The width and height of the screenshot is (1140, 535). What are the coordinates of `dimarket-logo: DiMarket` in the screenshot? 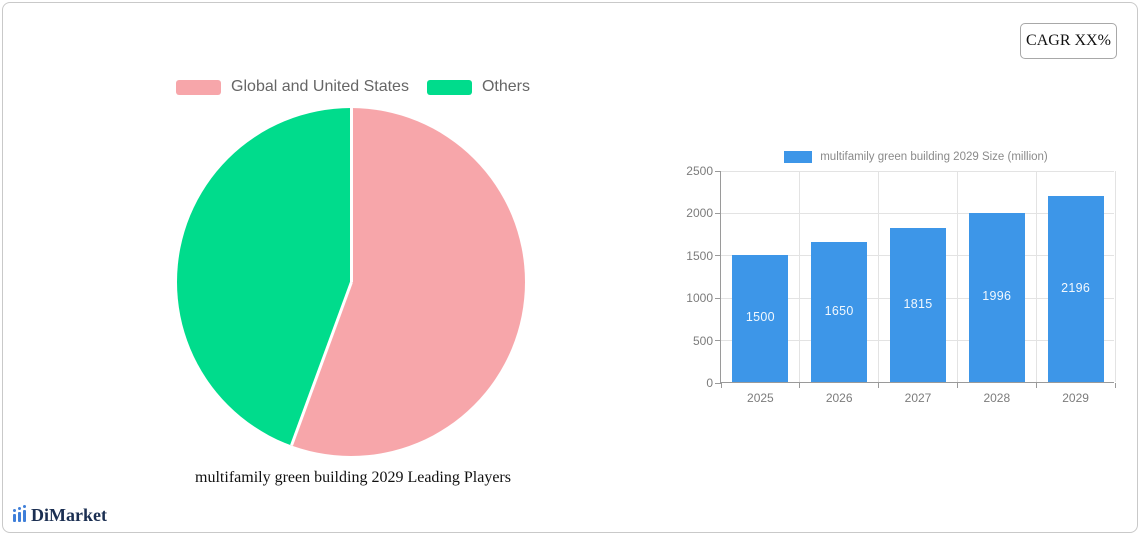 It's located at (60, 513).